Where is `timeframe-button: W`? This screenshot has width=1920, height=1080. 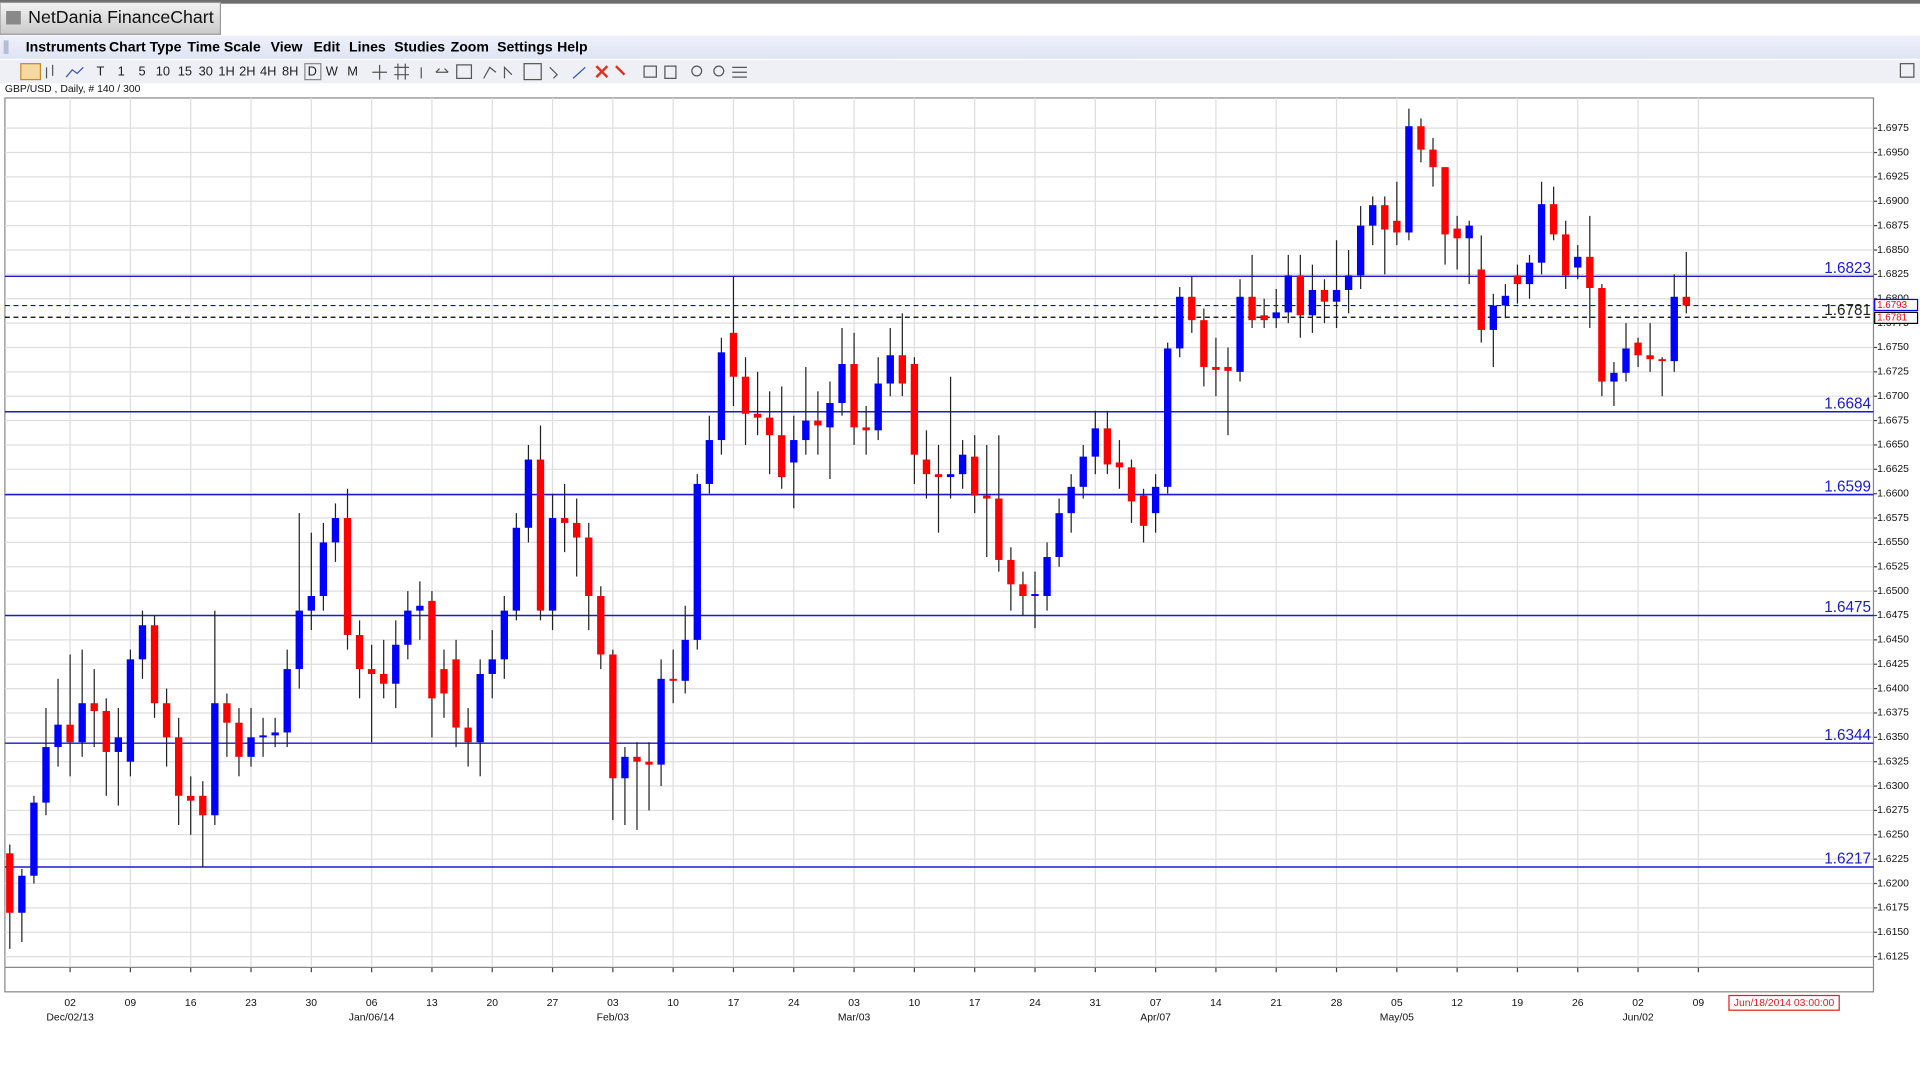 timeframe-button: W is located at coordinates (332, 71).